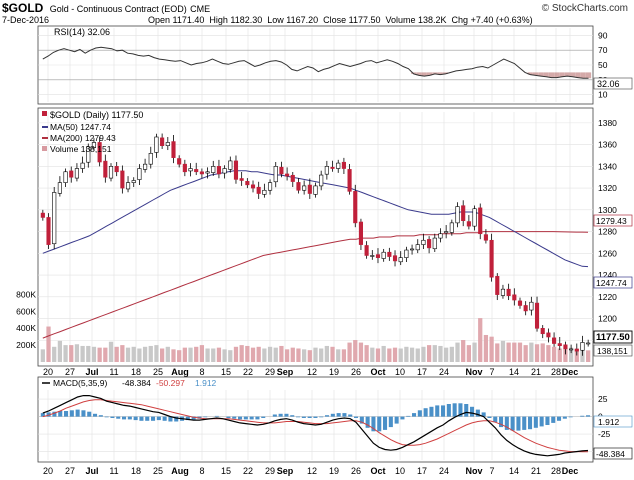 The height and width of the screenshot is (480, 634). What do you see at coordinates (607, 145) in the screenshot?
I see `price-tick-label: 1360` at bounding box center [607, 145].